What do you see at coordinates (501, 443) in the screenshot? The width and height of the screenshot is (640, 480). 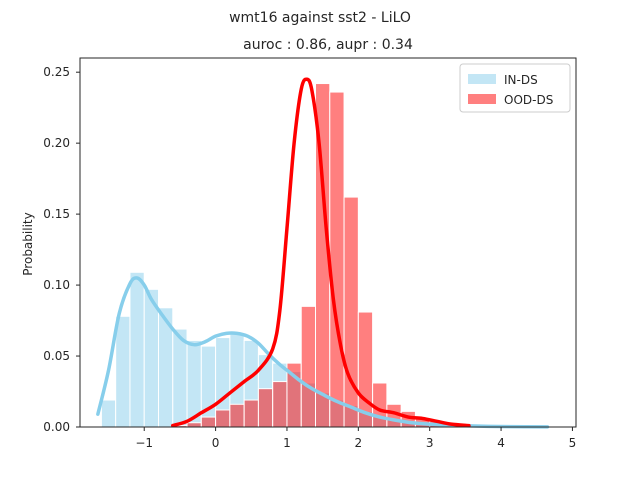 I see `x-tick-label: 4` at bounding box center [501, 443].